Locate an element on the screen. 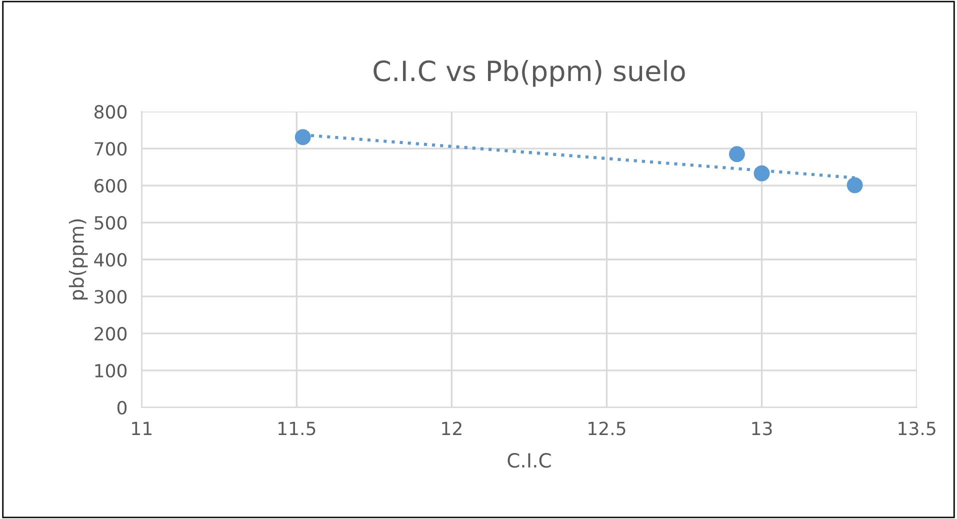 The height and width of the screenshot is (519, 957). x-tick-label: 12.5 is located at coordinates (607, 429).